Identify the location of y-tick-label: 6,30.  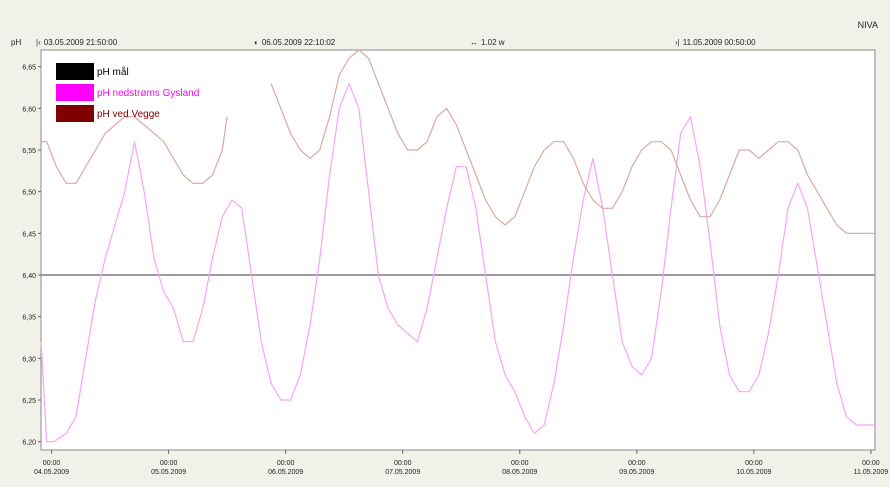
(29, 359).